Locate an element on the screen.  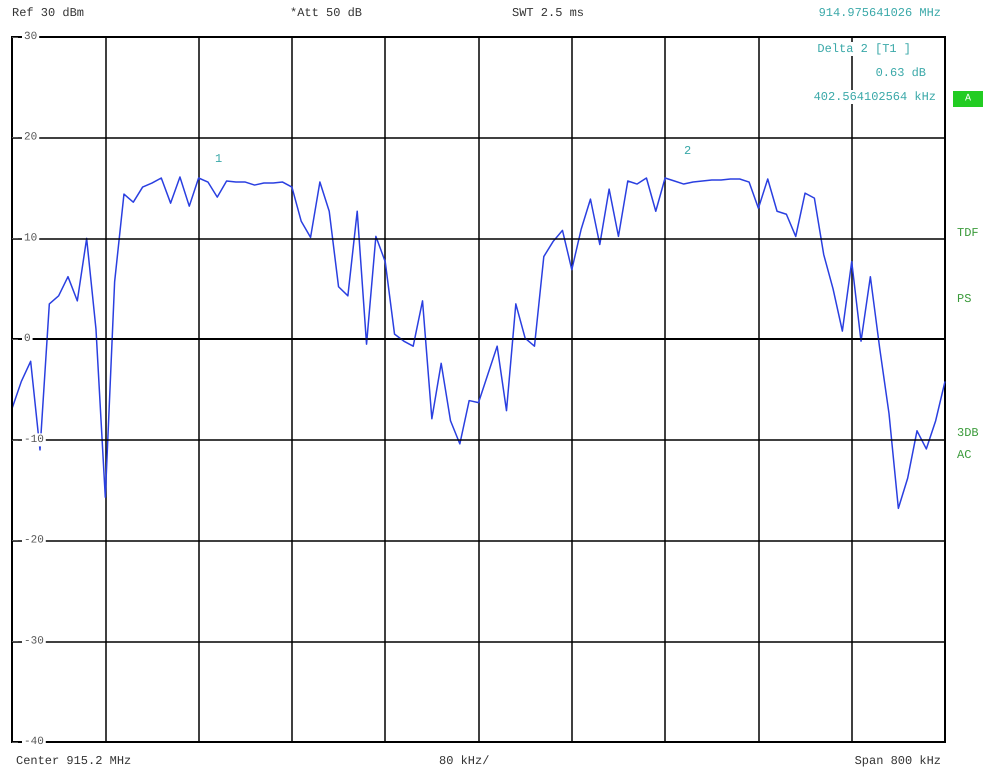
text: 80 kHz/ is located at coordinates (464, 761).